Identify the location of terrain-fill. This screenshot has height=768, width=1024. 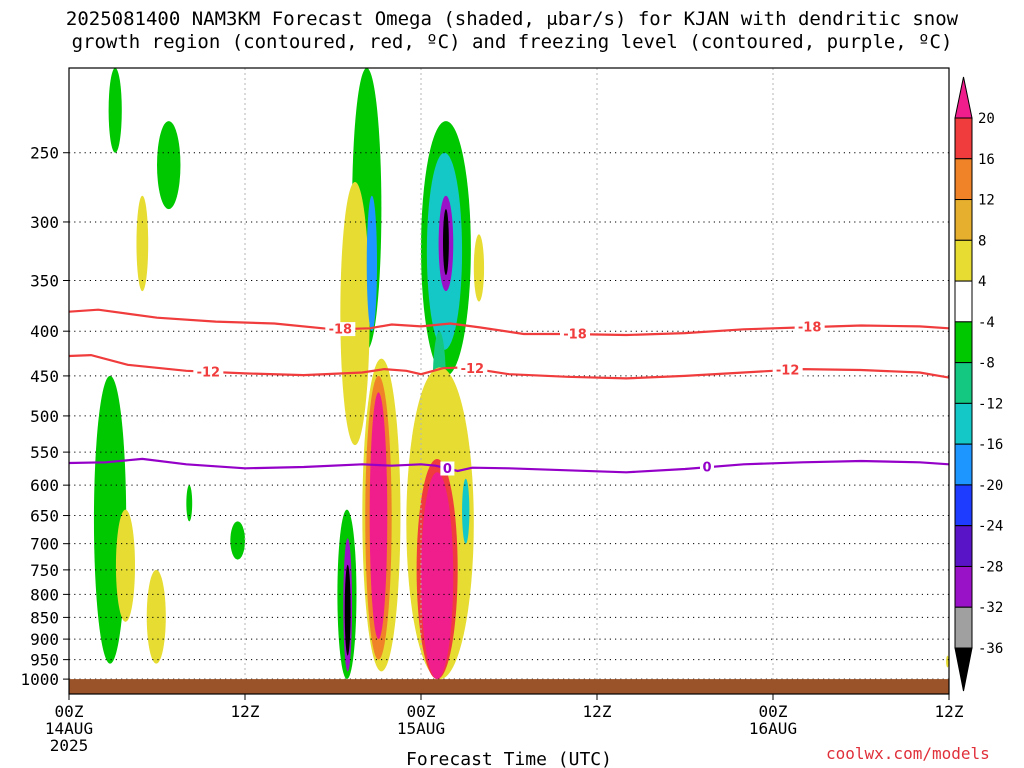
(509, 686).